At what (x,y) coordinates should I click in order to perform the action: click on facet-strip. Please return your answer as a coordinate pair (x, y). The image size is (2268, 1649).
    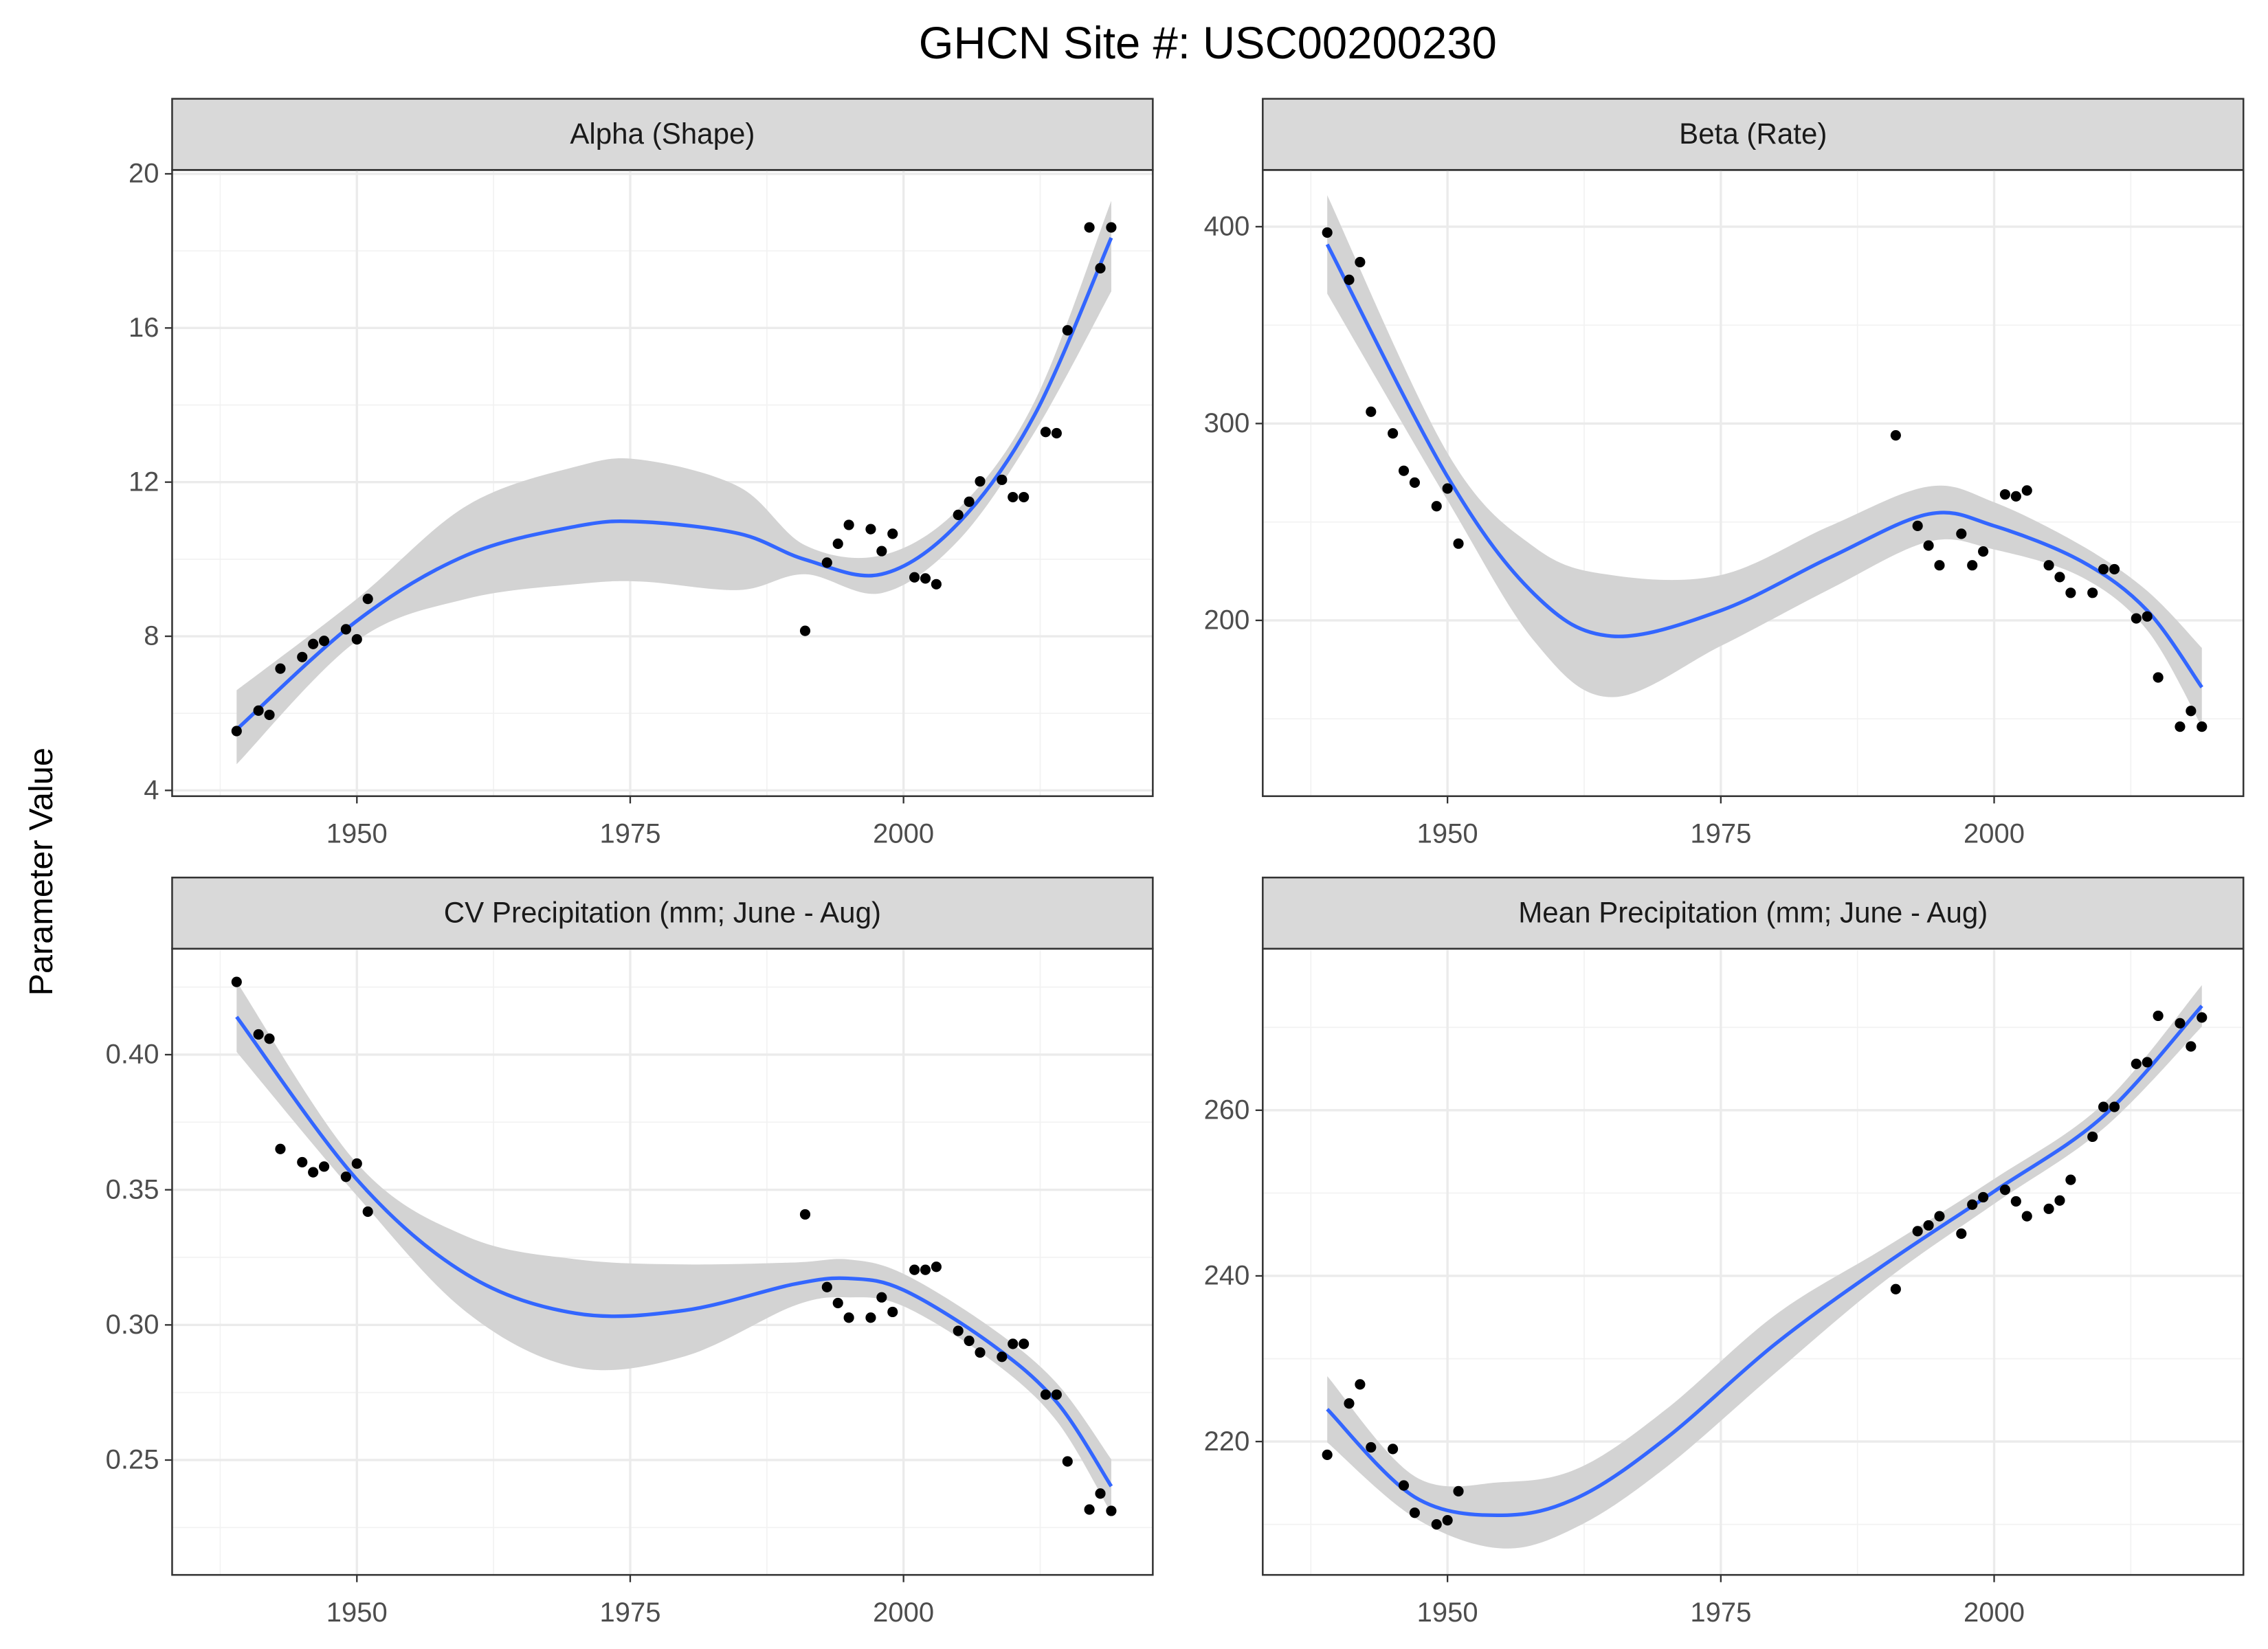
    Looking at the image, I should click on (1754, 913).